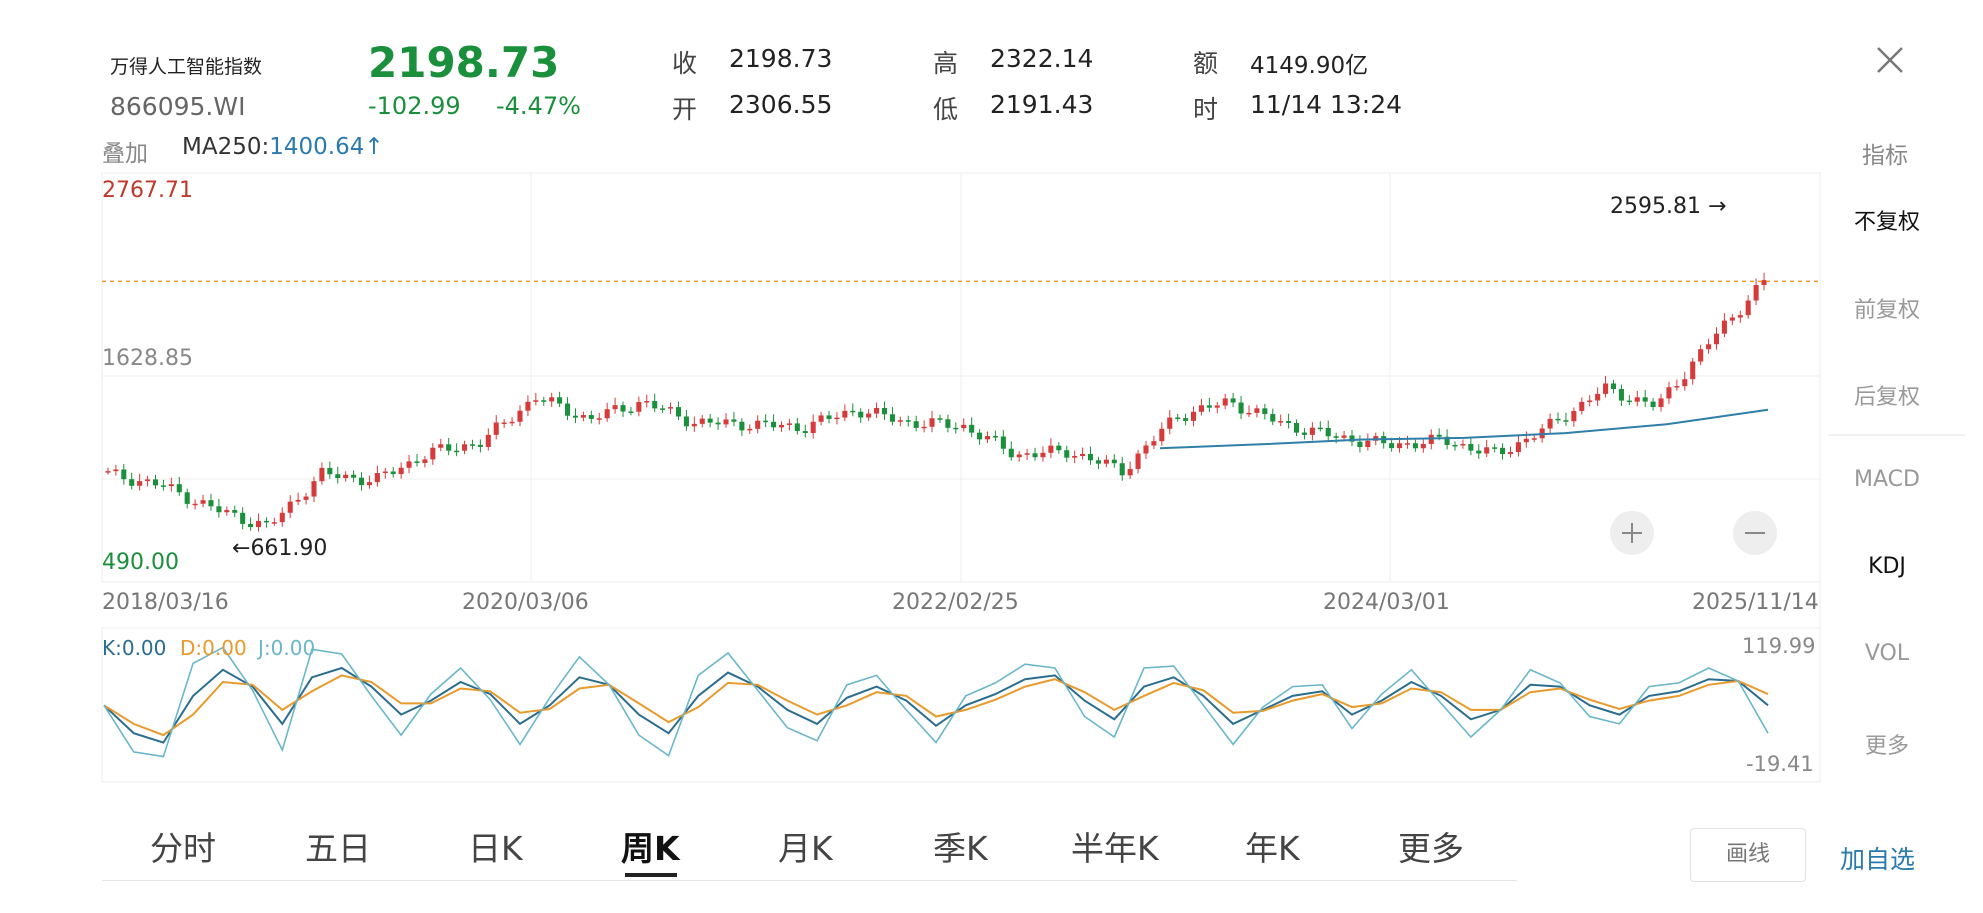 The height and width of the screenshot is (913, 1983). I want to click on tab-half-year-k: 半年K, so click(1115, 848).